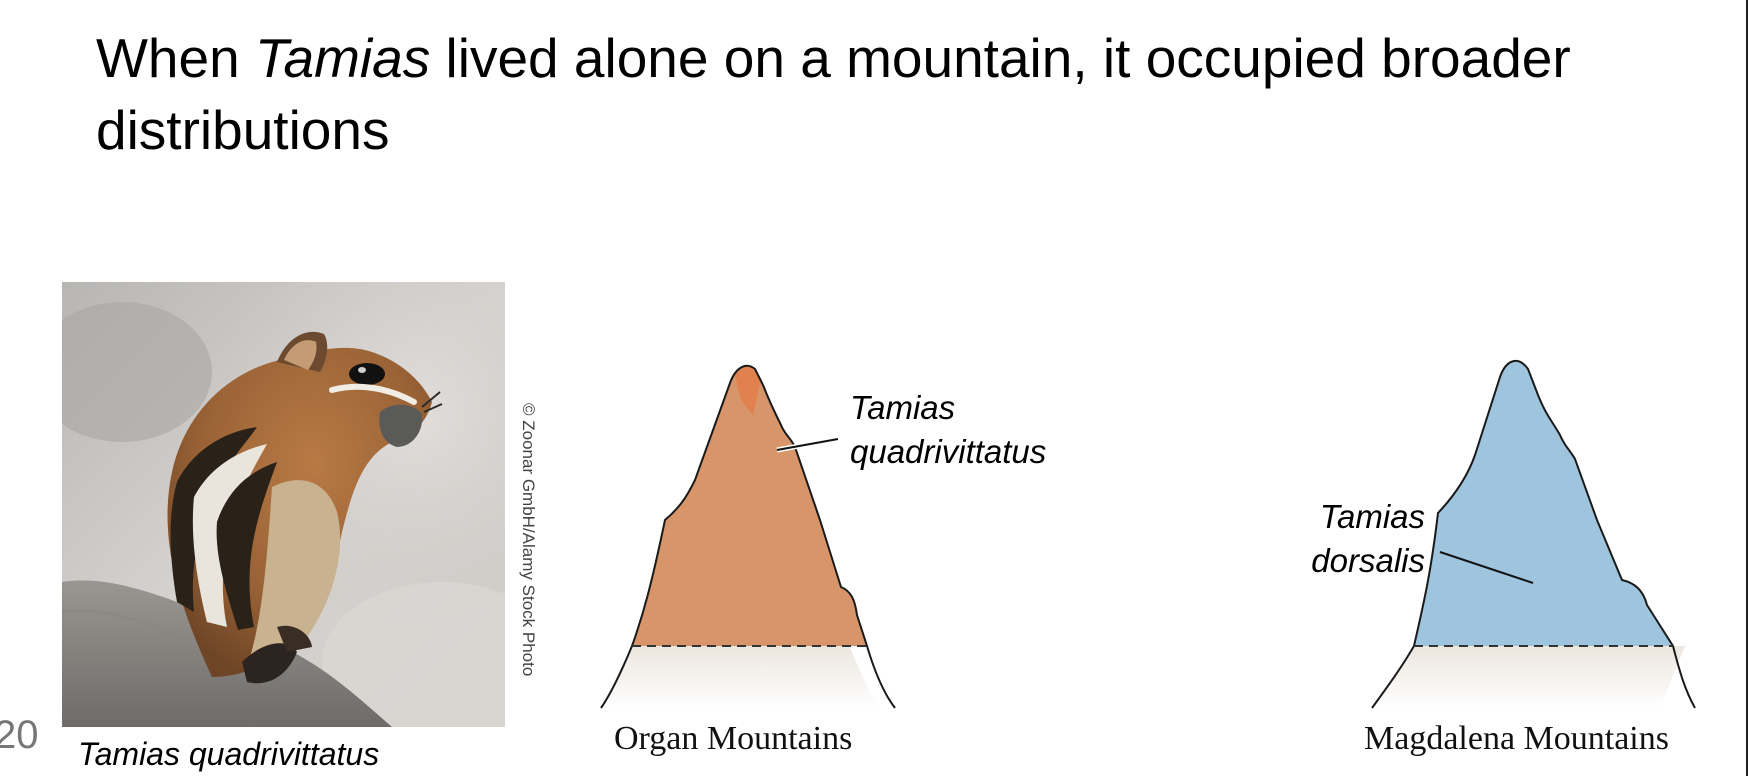 This screenshot has height=776, width=1748. I want to click on page-number: 20, so click(19, 735).